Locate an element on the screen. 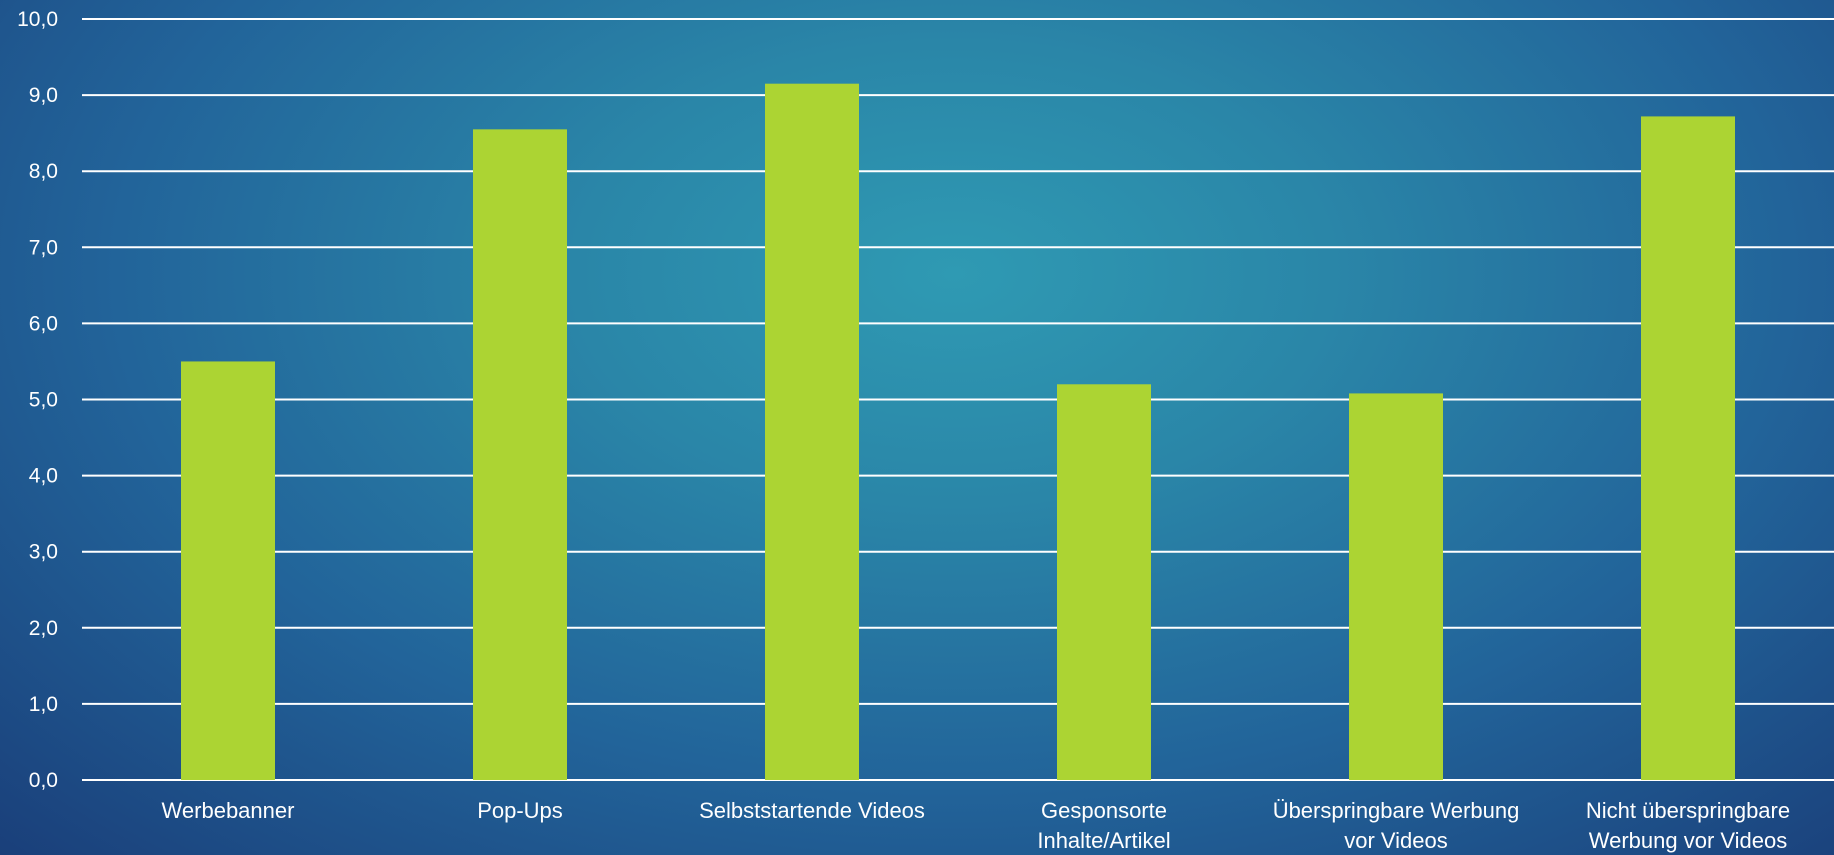 The height and width of the screenshot is (855, 1834). y-tick-label: 8,0 is located at coordinates (43, 171).